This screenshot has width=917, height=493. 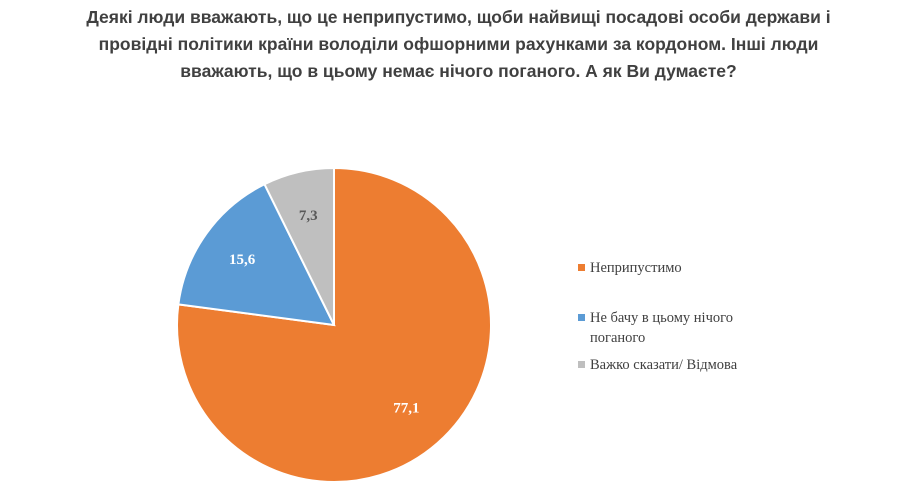 What do you see at coordinates (242, 260) in the screenshot?
I see `data-label-ne-bachu: 15,6` at bounding box center [242, 260].